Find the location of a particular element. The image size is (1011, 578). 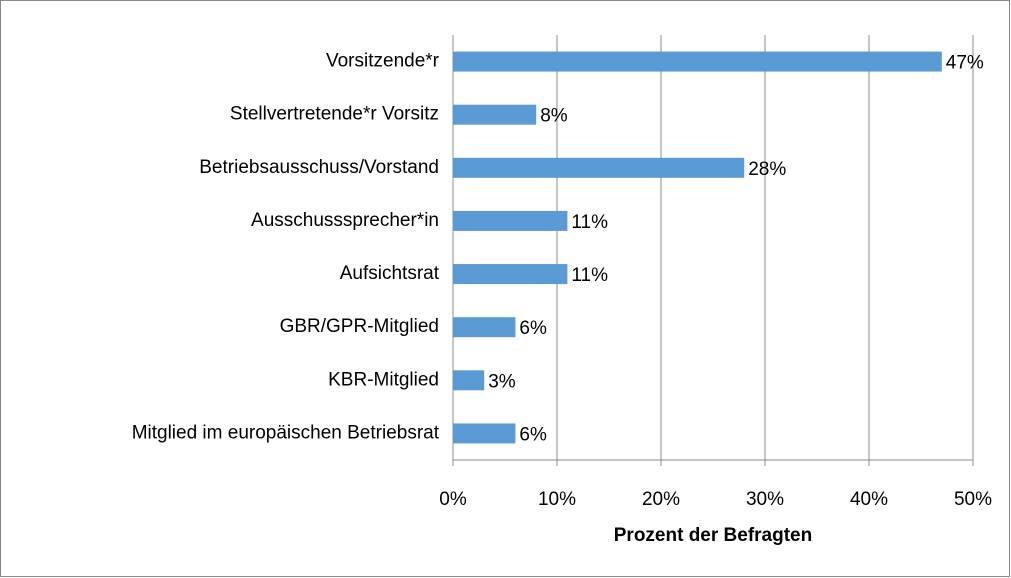

value-label: 8% is located at coordinates (554, 116).